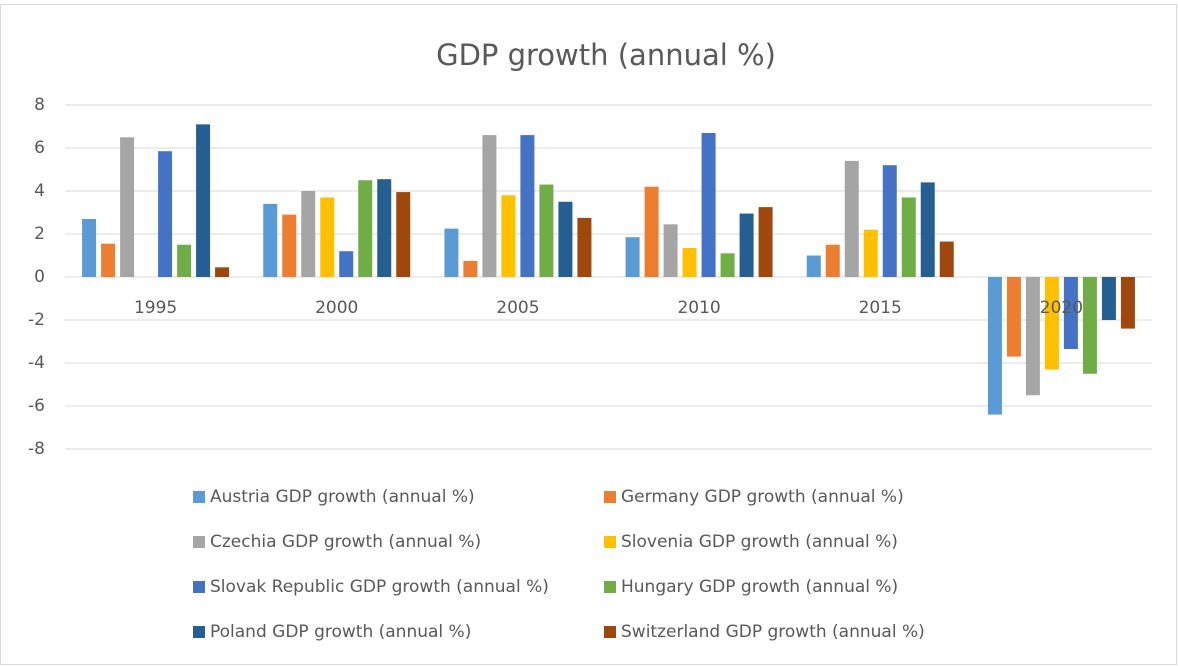 Image resolution: width=1178 pixels, height=666 pixels. Describe the element at coordinates (342, 497) in the screenshot. I see `legend-label: Austria GDP growth (annual %)` at that location.